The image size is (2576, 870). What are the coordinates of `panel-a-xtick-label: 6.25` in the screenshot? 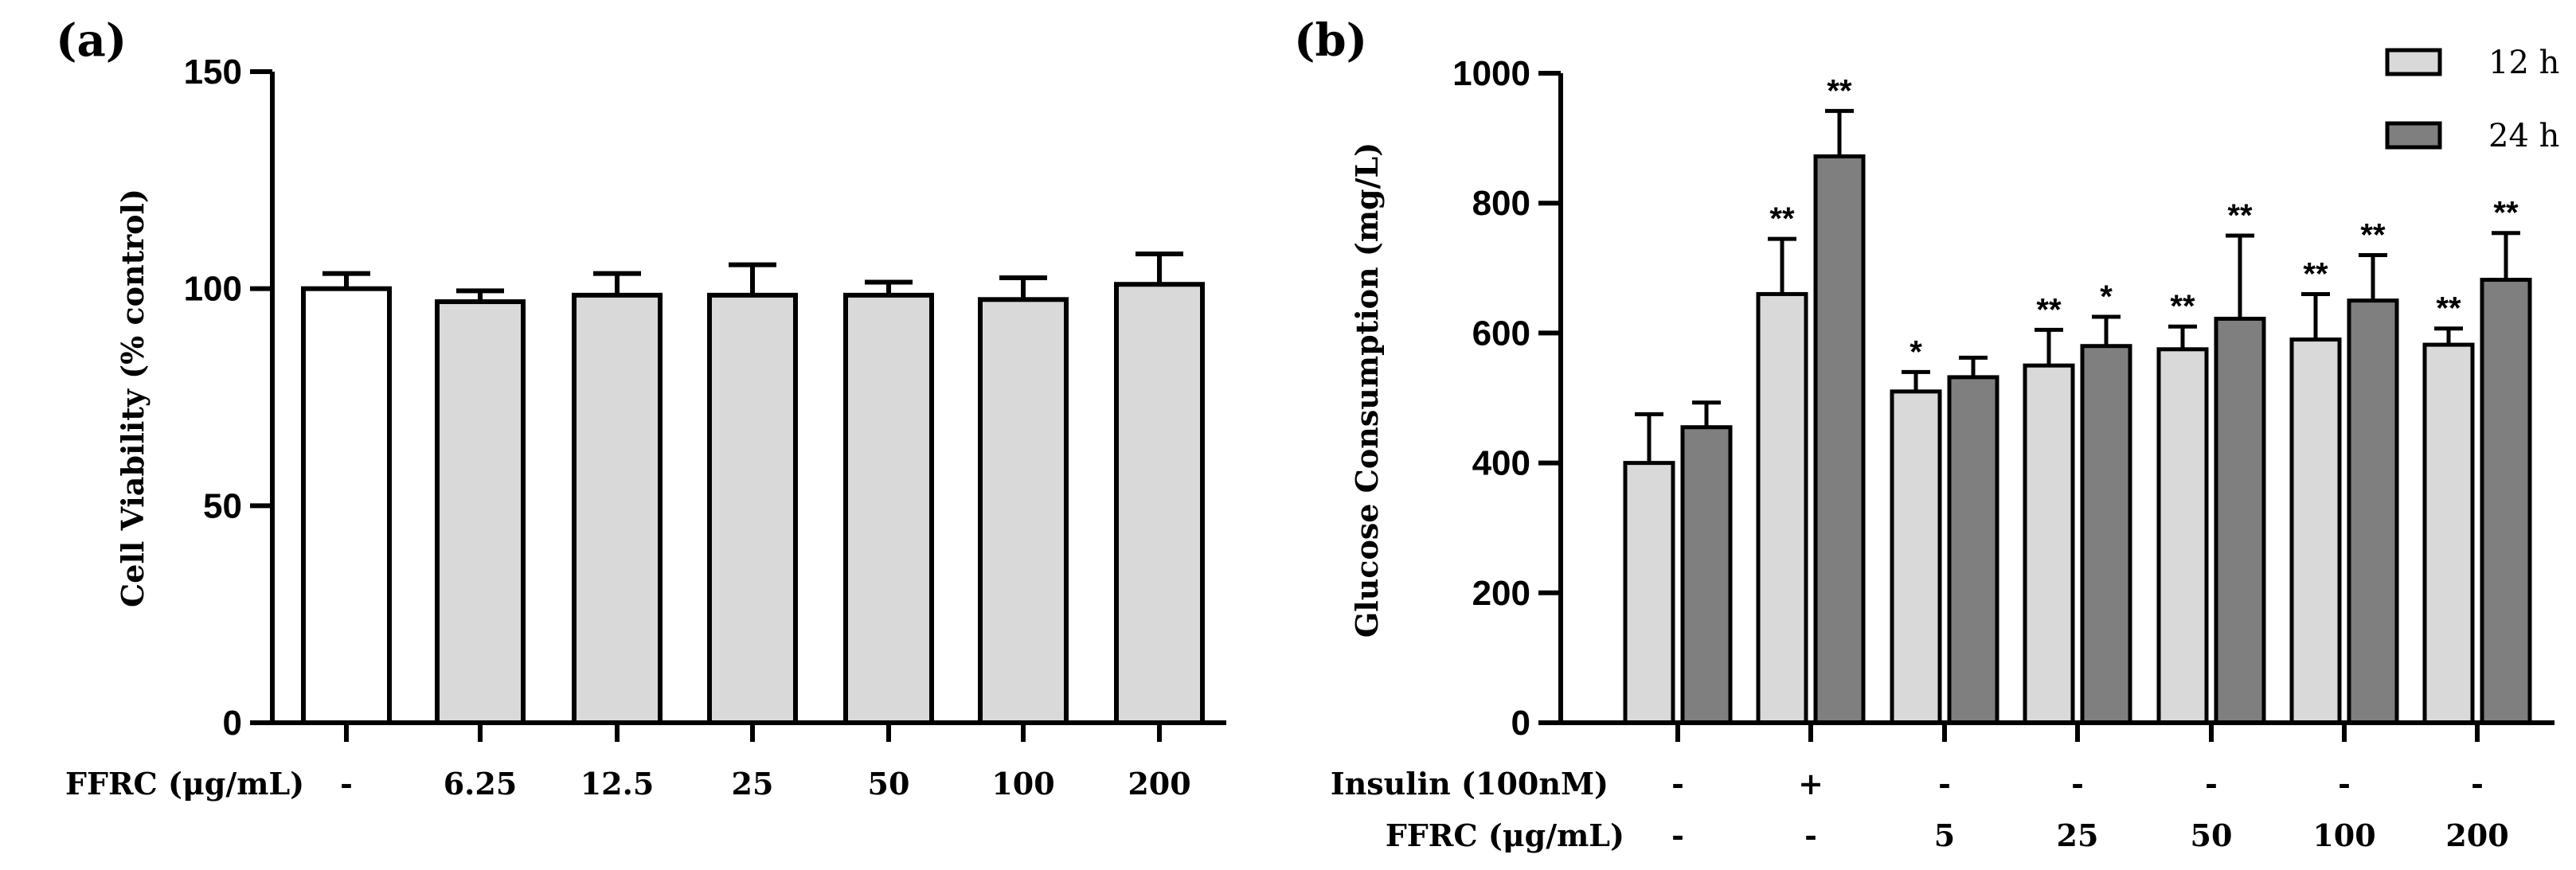 It's located at (481, 784).